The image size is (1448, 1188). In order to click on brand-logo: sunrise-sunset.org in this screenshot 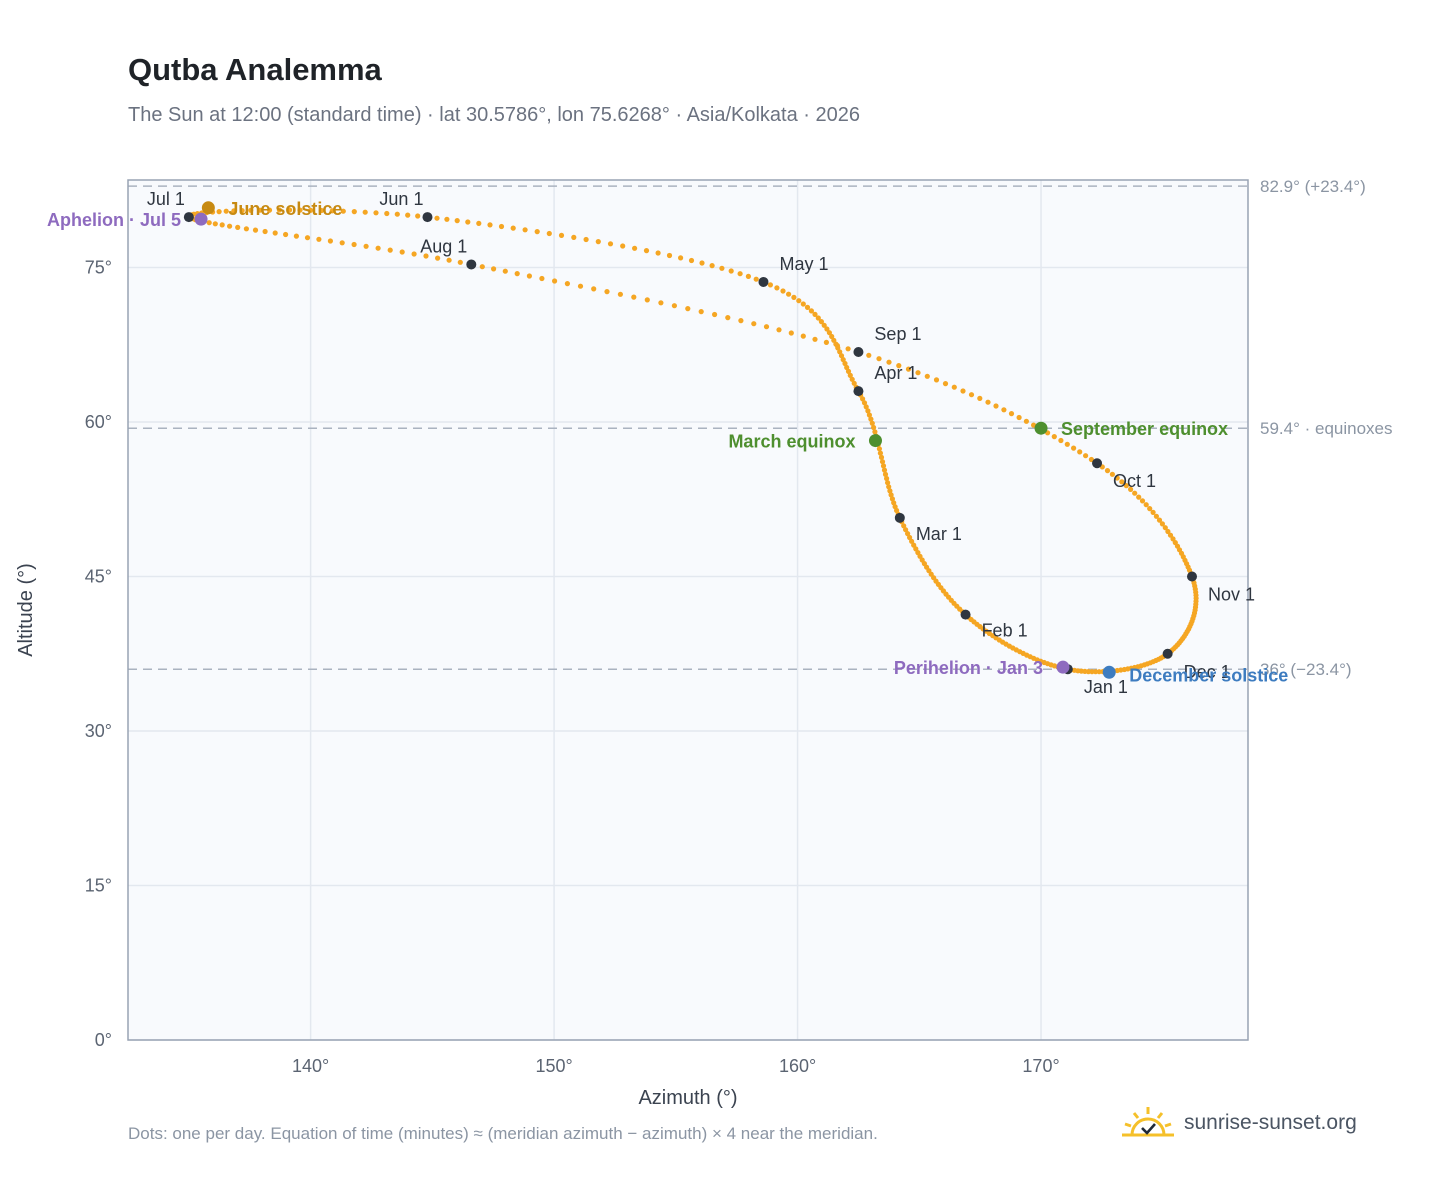, I will do `click(1239, 1123)`.